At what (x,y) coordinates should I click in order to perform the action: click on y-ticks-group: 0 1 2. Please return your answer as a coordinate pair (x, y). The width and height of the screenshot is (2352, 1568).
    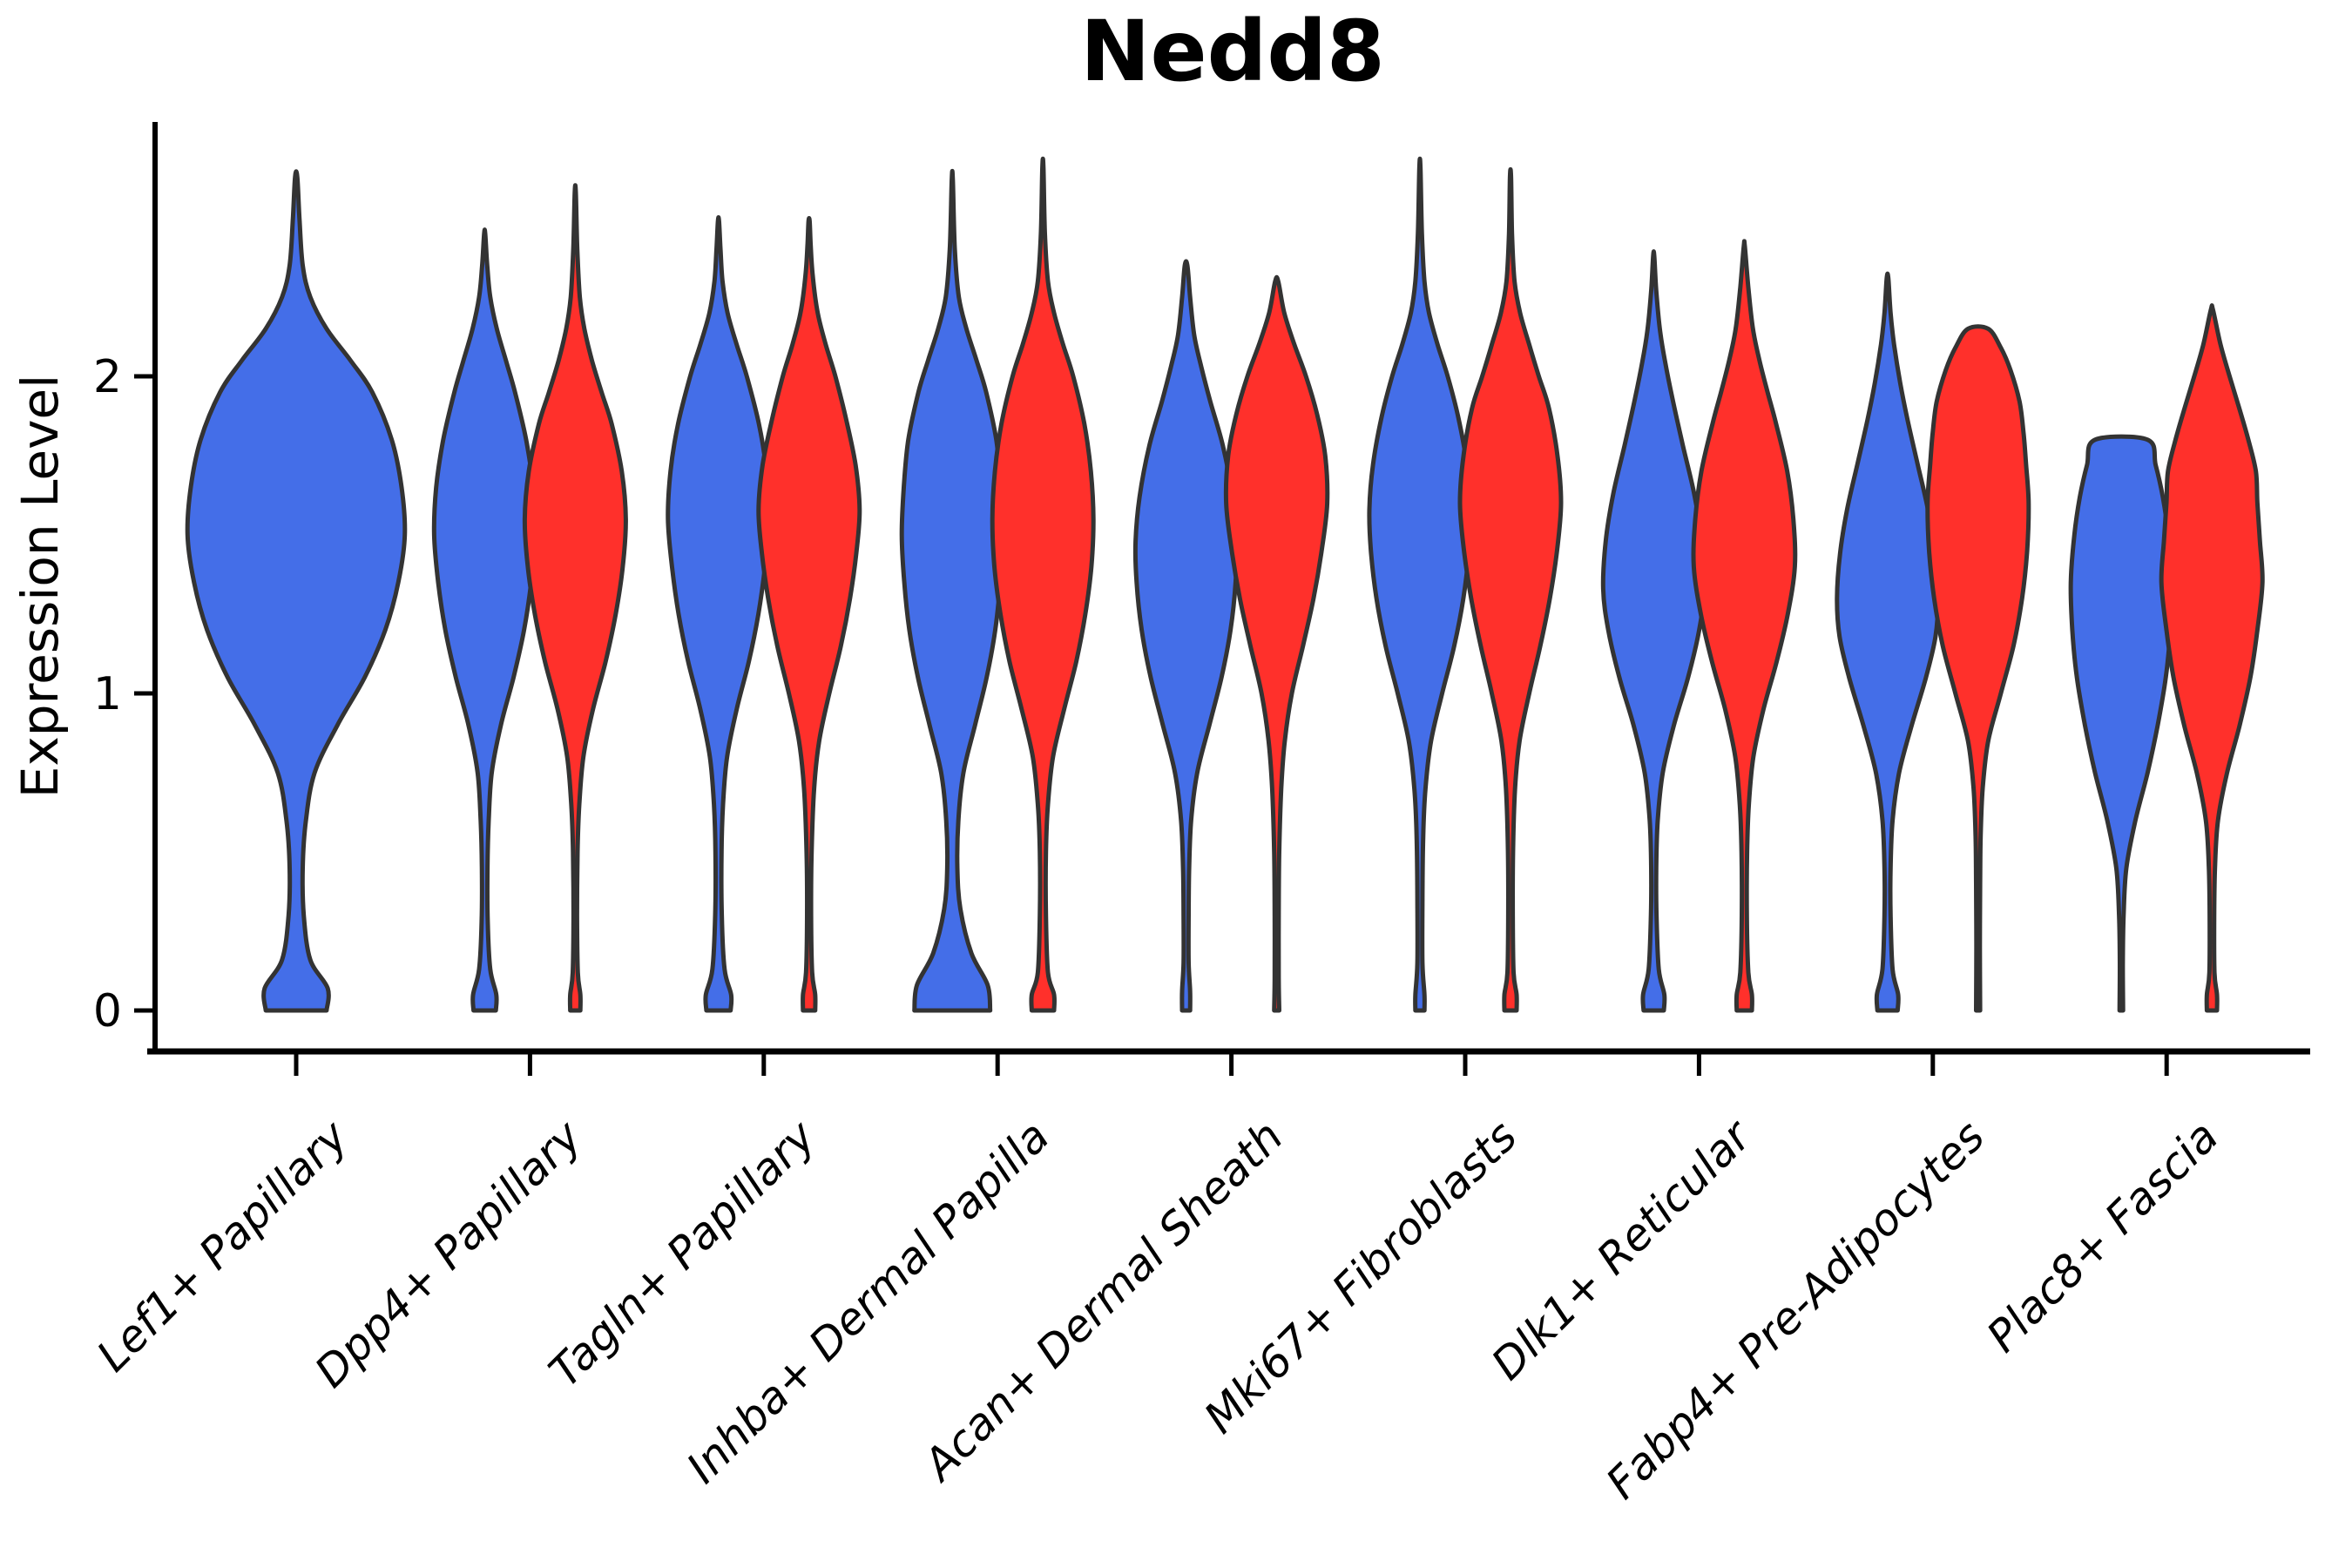
    Looking at the image, I should click on (124, 694).